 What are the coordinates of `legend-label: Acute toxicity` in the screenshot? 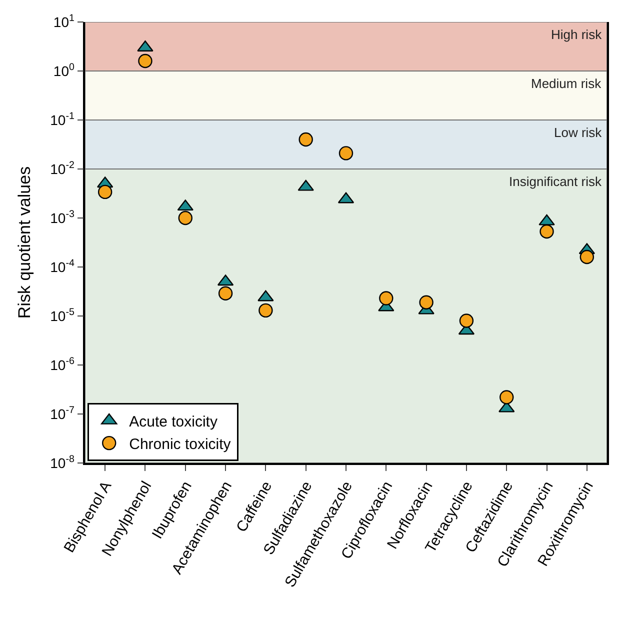 It's located at (173, 421).